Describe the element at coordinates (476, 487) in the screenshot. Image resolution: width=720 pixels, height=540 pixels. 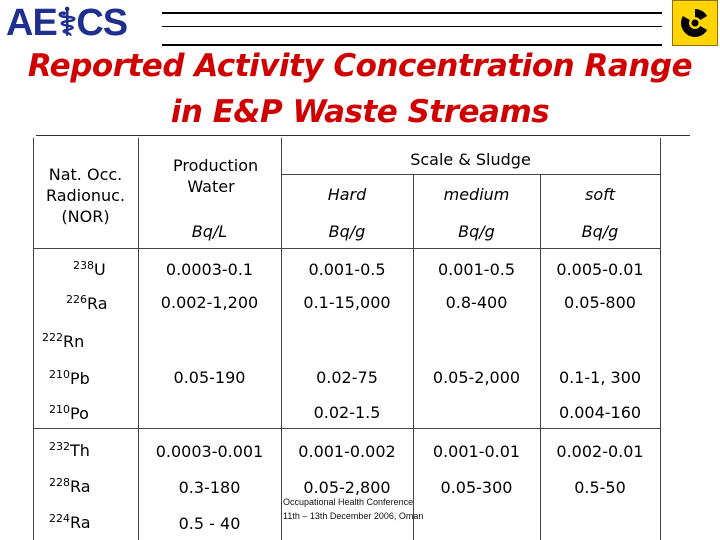
I see `table-cell: 0.05-300` at that location.